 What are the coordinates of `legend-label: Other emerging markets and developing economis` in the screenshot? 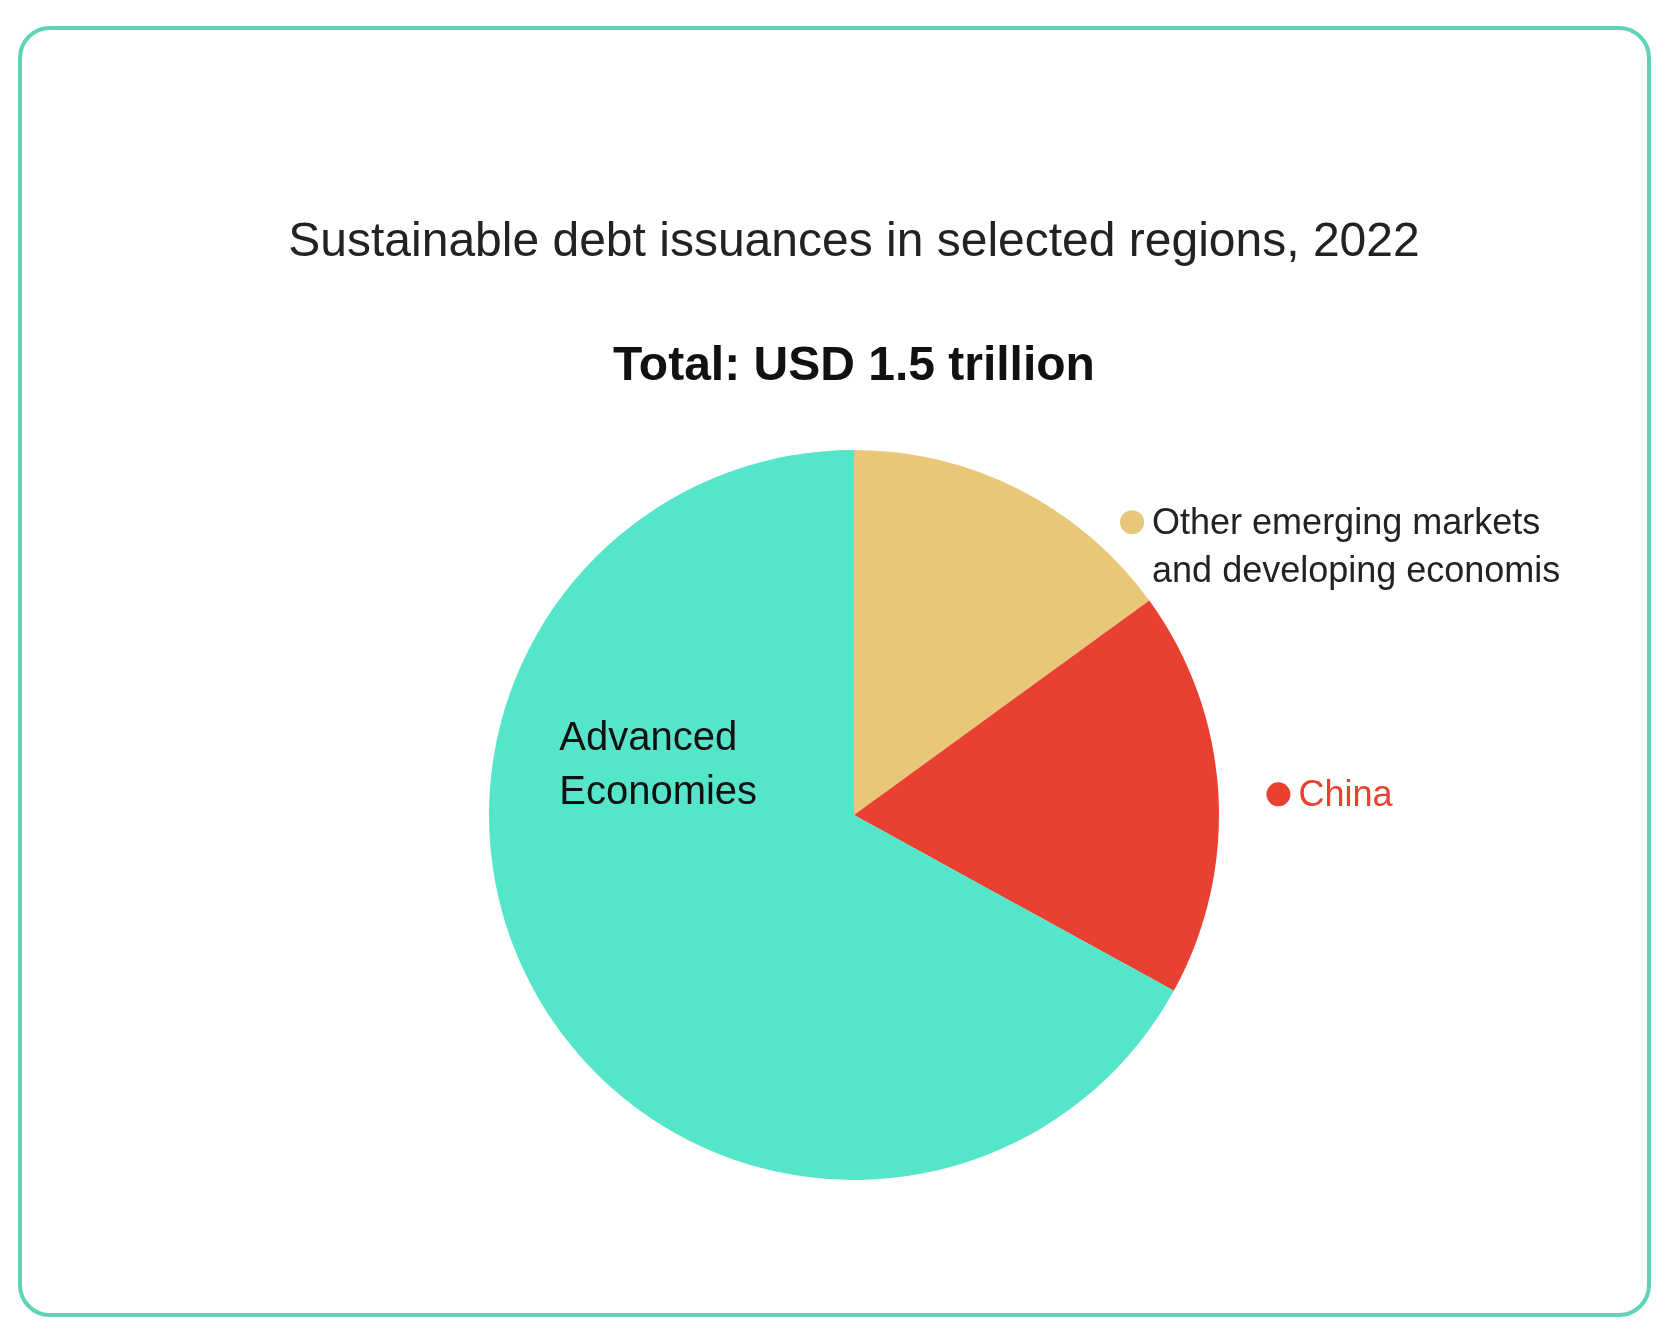 It's located at (1356, 546).